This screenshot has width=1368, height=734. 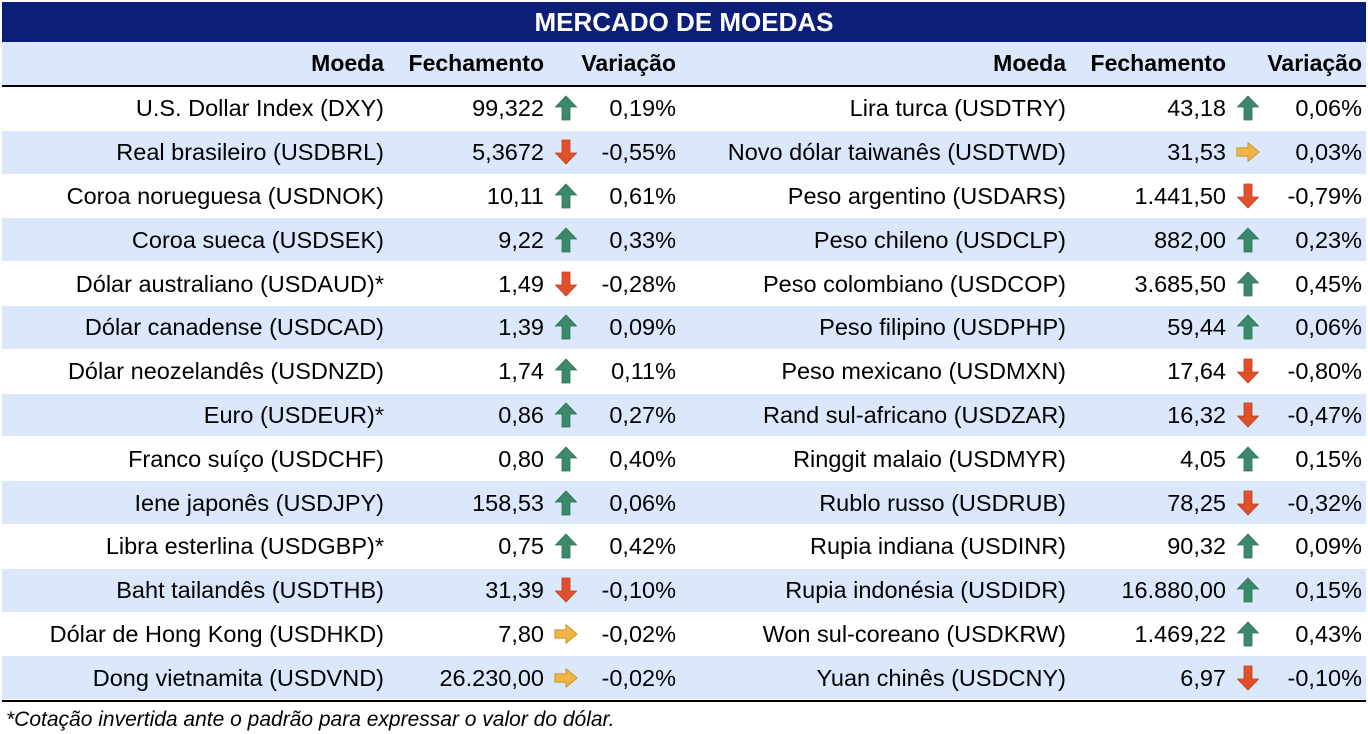 I want to click on change-percent: 0,03%, so click(x=1328, y=152).